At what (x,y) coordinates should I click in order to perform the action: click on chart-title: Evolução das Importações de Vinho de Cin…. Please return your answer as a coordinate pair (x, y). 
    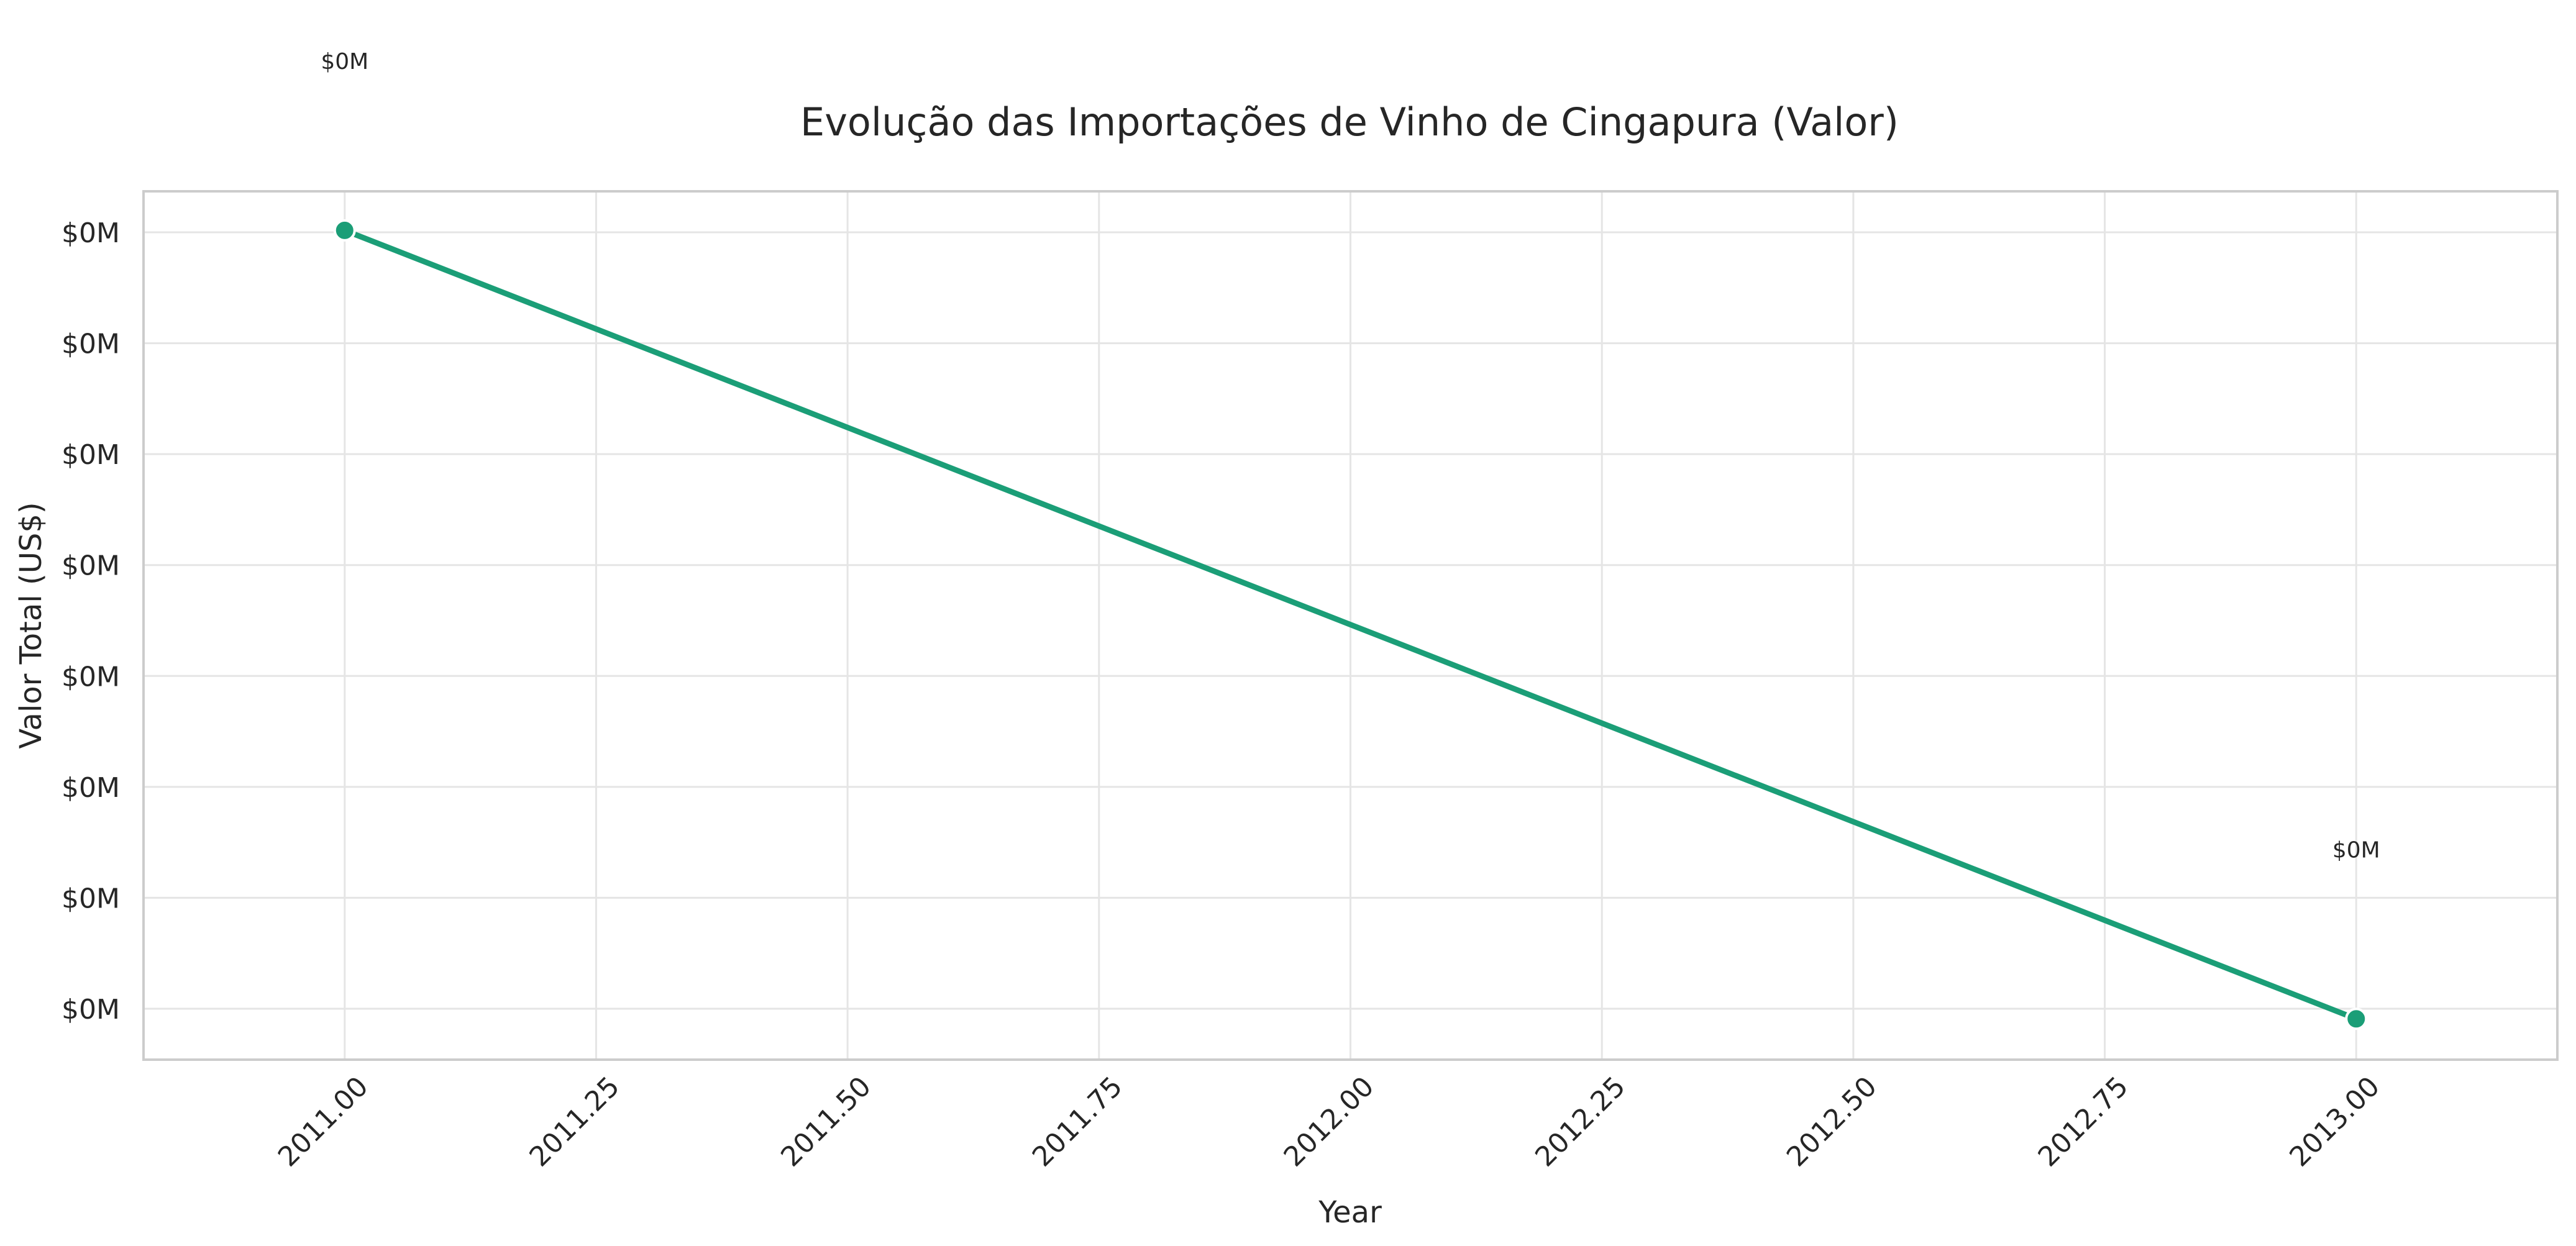
    Looking at the image, I should click on (1349, 122).